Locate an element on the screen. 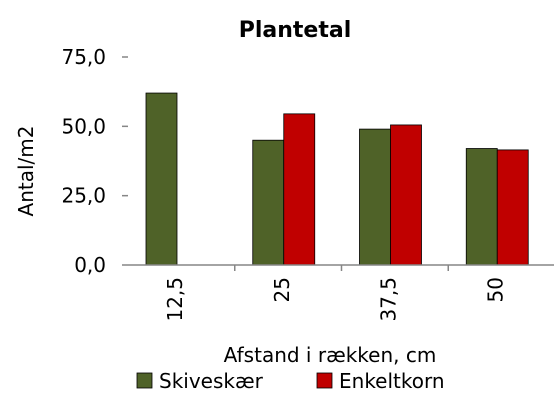 This screenshot has height=396, width=554. x-tick-label: 12,5 is located at coordinates (175, 299).